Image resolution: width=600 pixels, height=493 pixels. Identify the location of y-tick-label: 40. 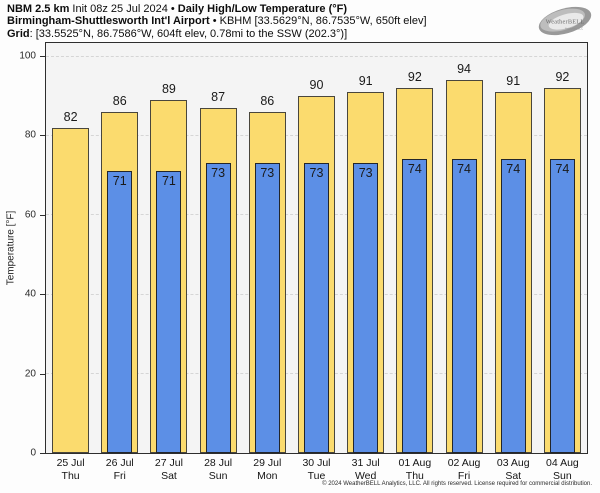
(30, 294).